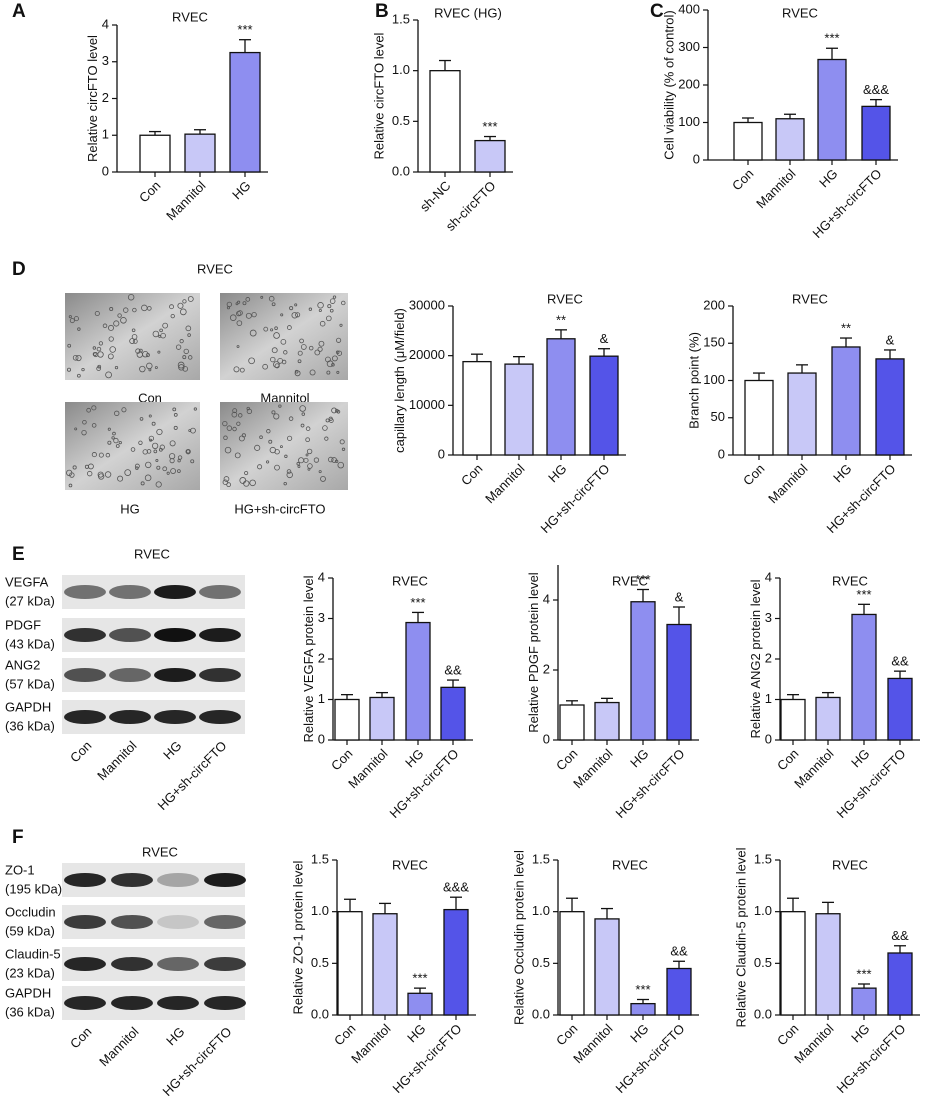 This screenshot has width=934, height=1108. What do you see at coordinates (175, 1036) in the screenshot?
I see `lane-label: HG` at bounding box center [175, 1036].